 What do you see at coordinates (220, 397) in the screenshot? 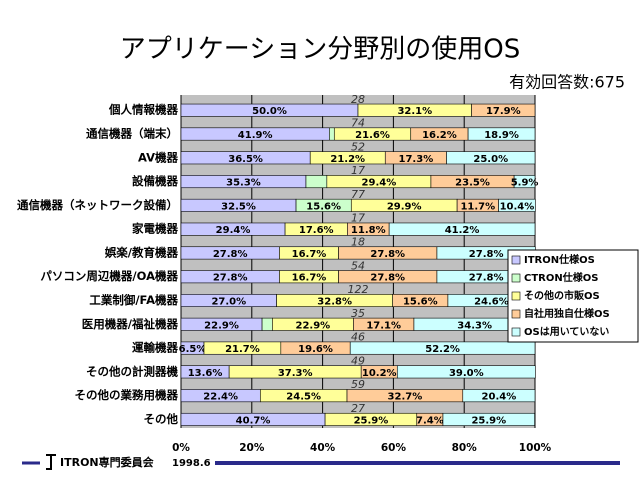
I see `value-label: 22.4%` at bounding box center [220, 397].